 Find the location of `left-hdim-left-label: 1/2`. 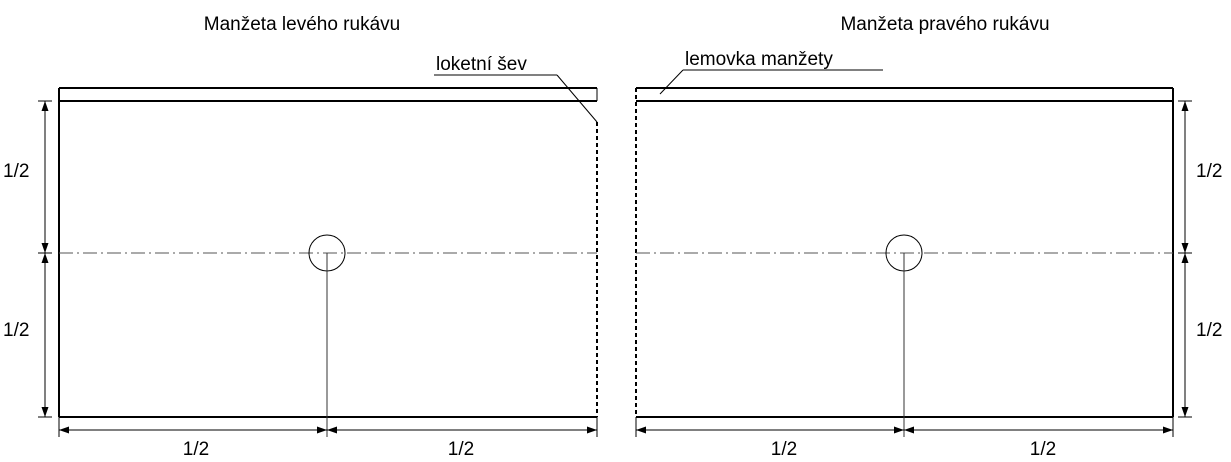

left-hdim-left-label: 1/2 is located at coordinates (196, 449).